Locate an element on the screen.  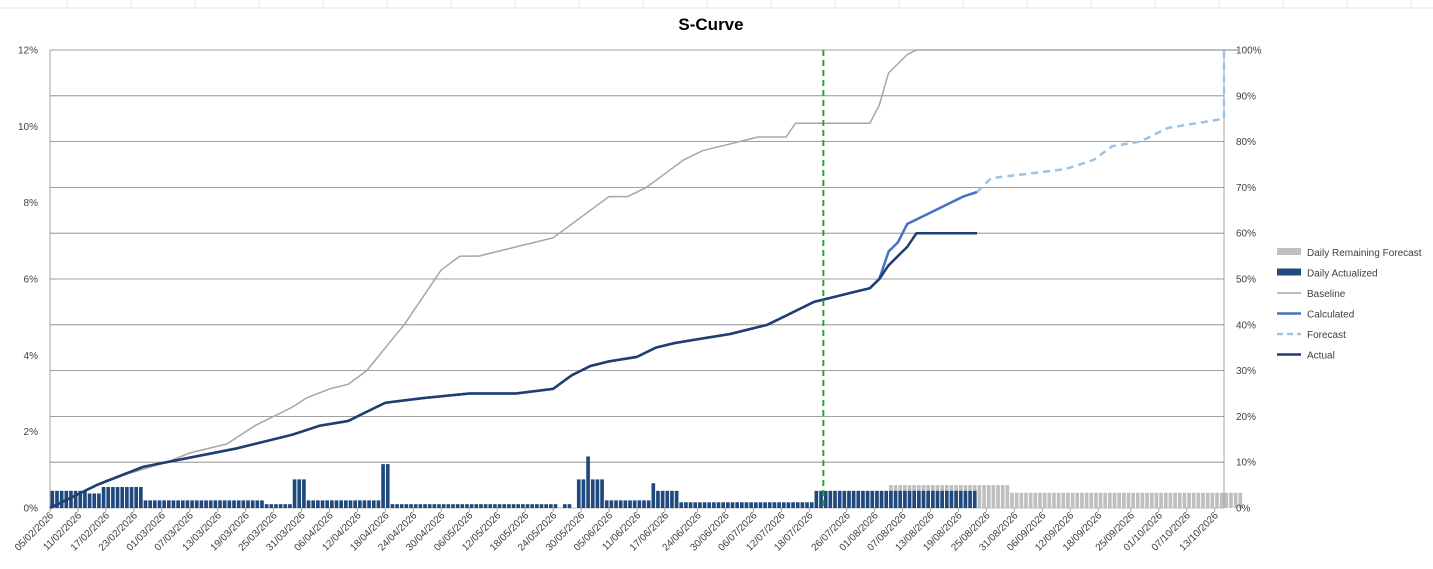
left-tick-label: 2% is located at coordinates (31, 432).